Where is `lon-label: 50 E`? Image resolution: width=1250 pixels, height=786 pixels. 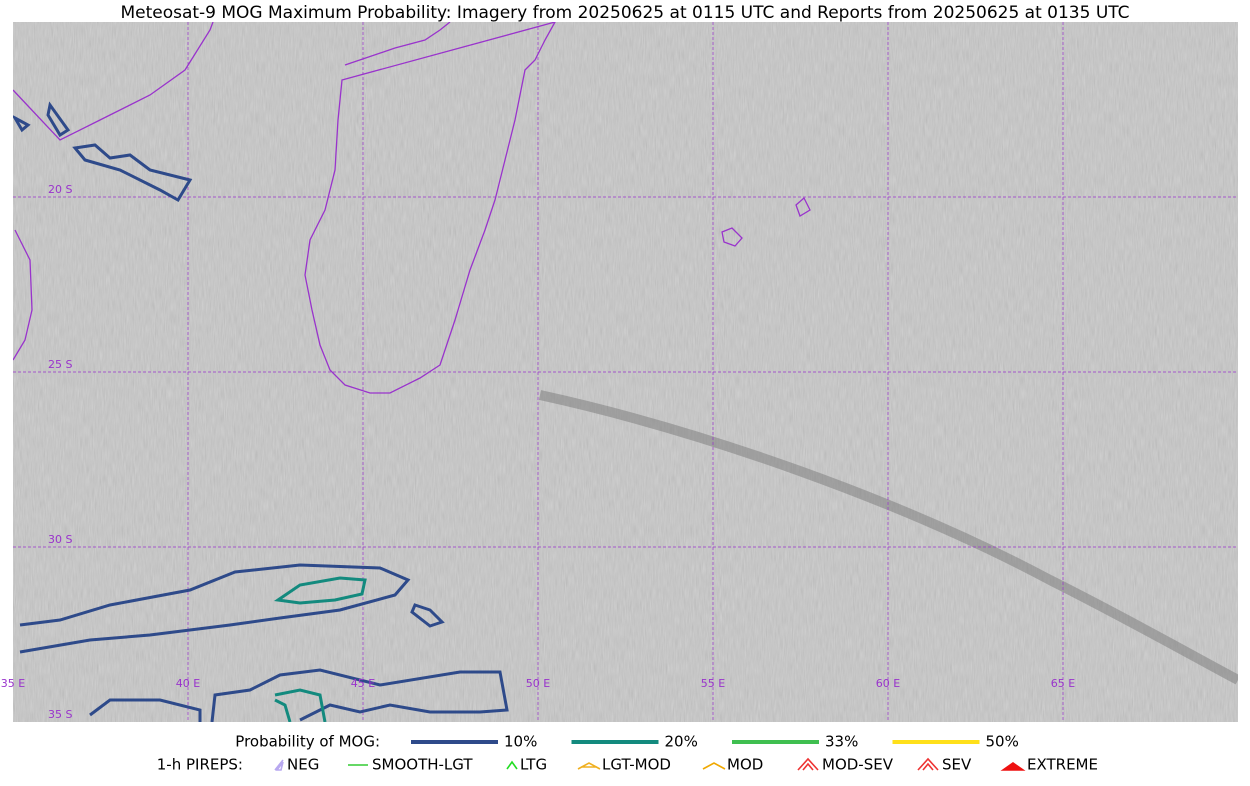 lon-label: 50 E is located at coordinates (538, 683).